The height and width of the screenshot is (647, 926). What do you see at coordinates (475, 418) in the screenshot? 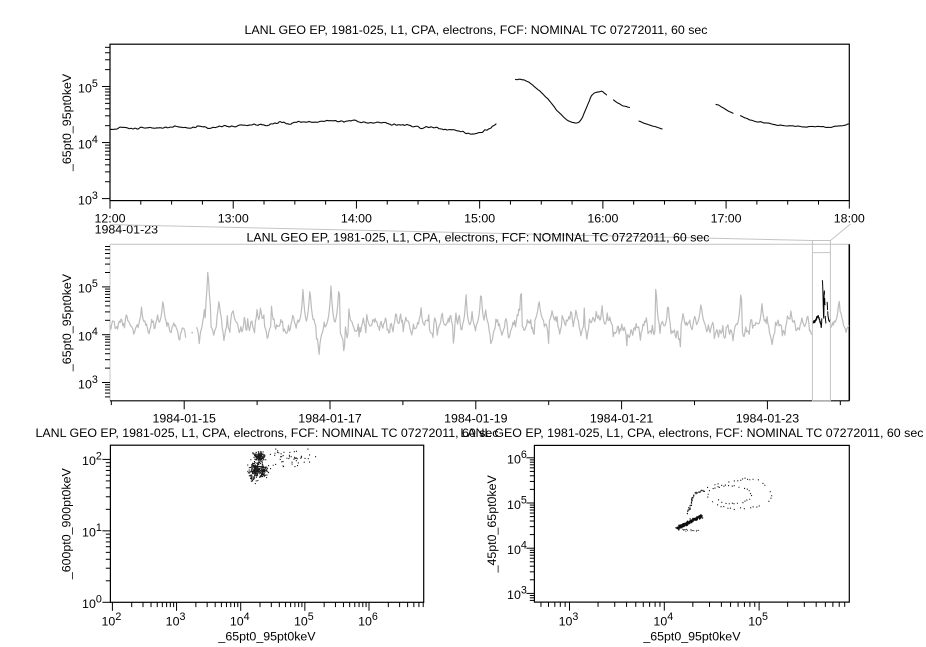
I see `svg-text: 1984-01-19` at bounding box center [475, 418].